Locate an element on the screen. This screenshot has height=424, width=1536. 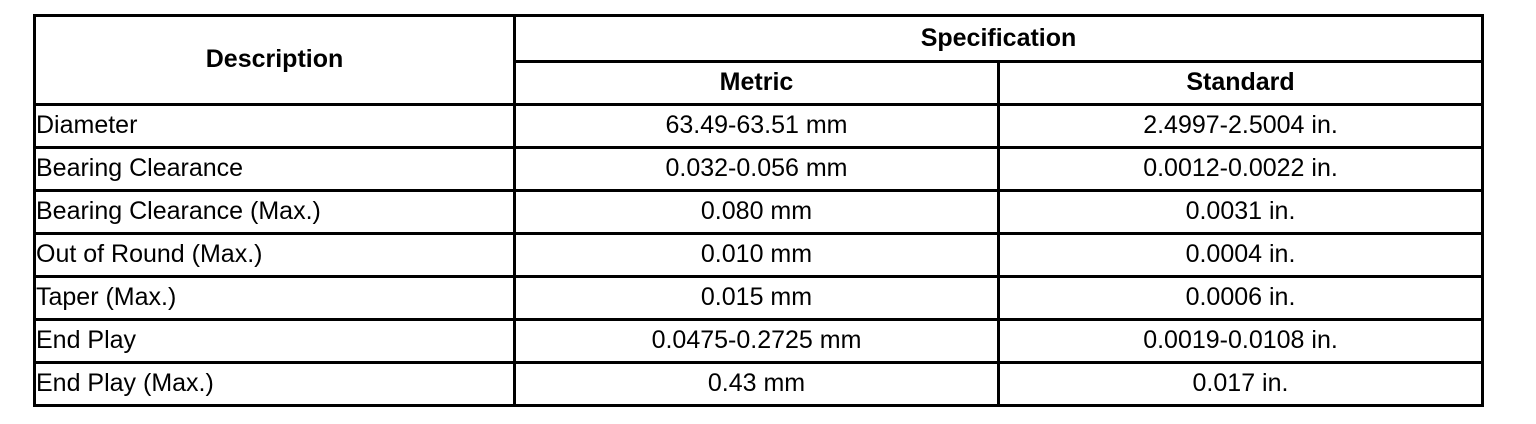
specification-column-header: Specification is located at coordinates (998, 38).